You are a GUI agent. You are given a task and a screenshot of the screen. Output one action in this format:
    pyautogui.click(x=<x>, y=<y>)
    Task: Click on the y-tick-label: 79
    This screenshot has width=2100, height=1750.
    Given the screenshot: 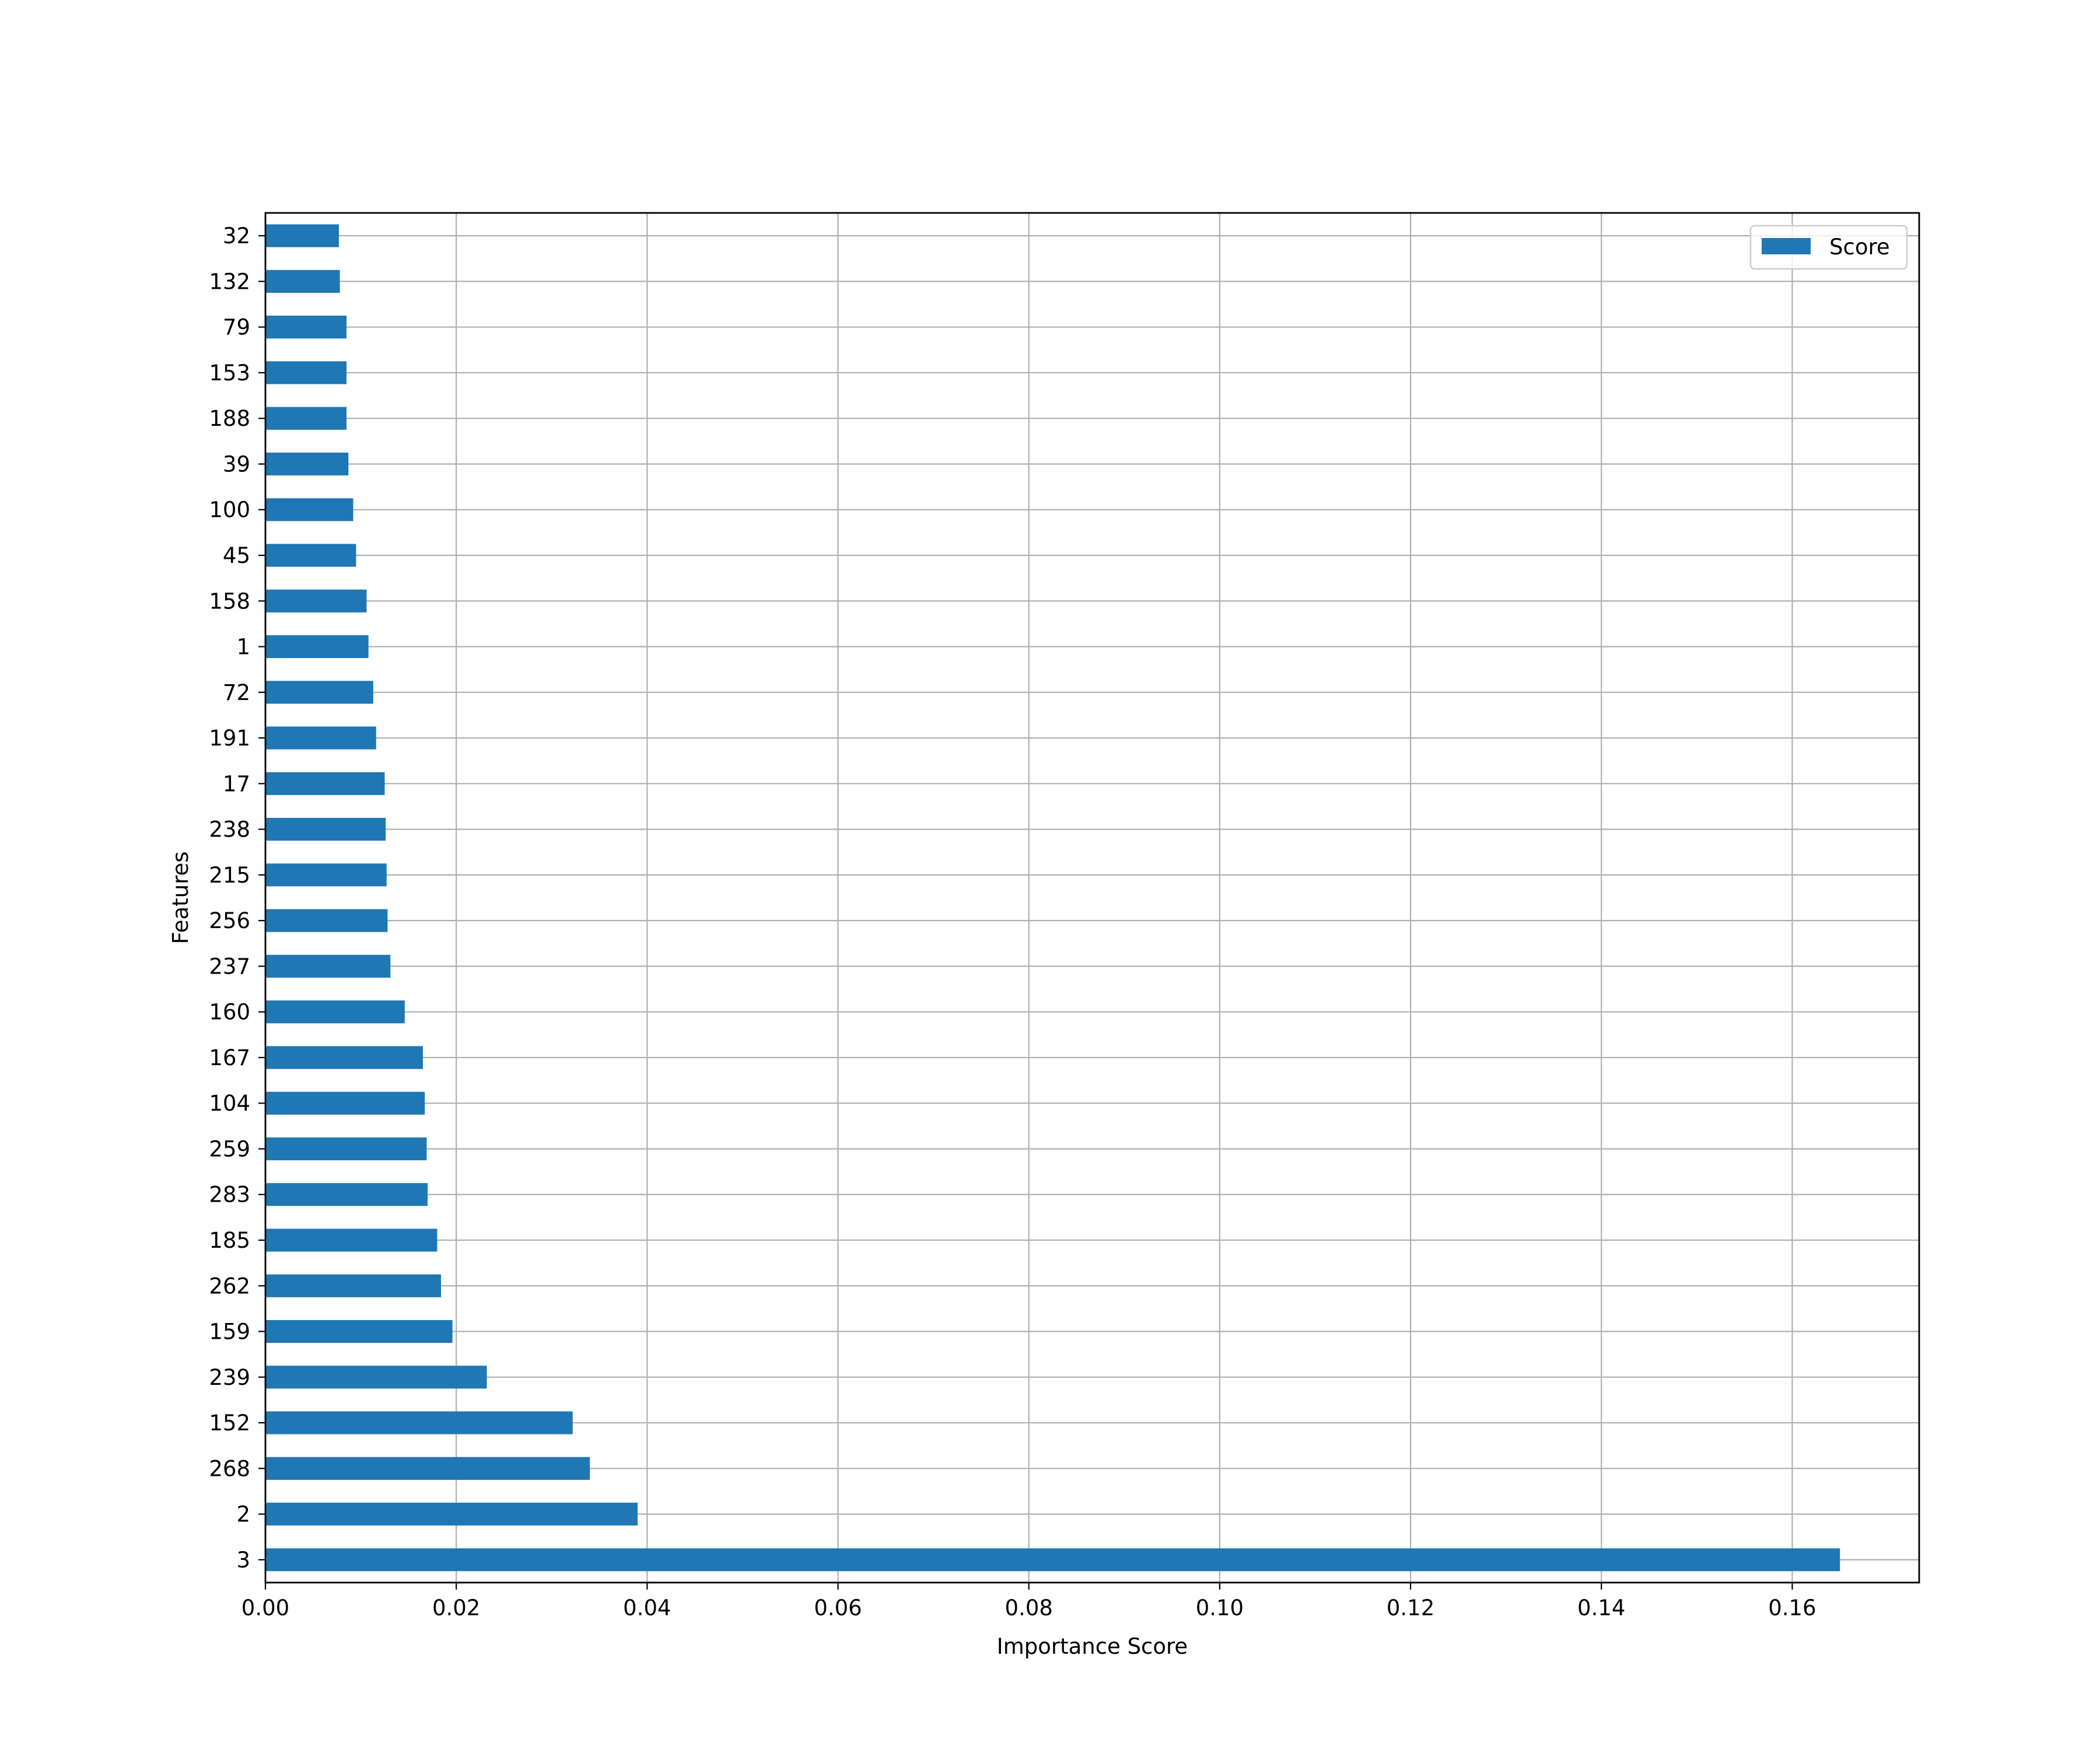 What is the action you would take?
    pyautogui.click(x=236, y=328)
    